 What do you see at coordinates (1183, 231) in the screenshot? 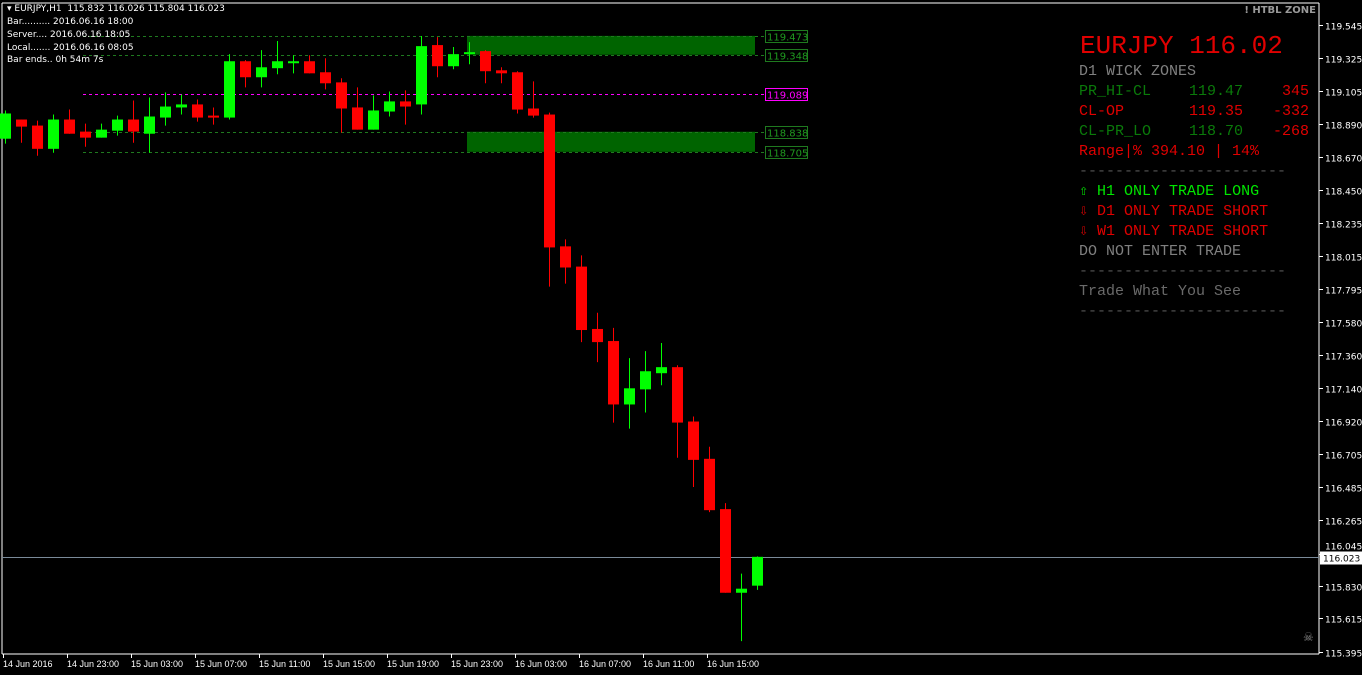
I see `signal-text: W1 ONLY TRADE SHORT` at bounding box center [1183, 231].